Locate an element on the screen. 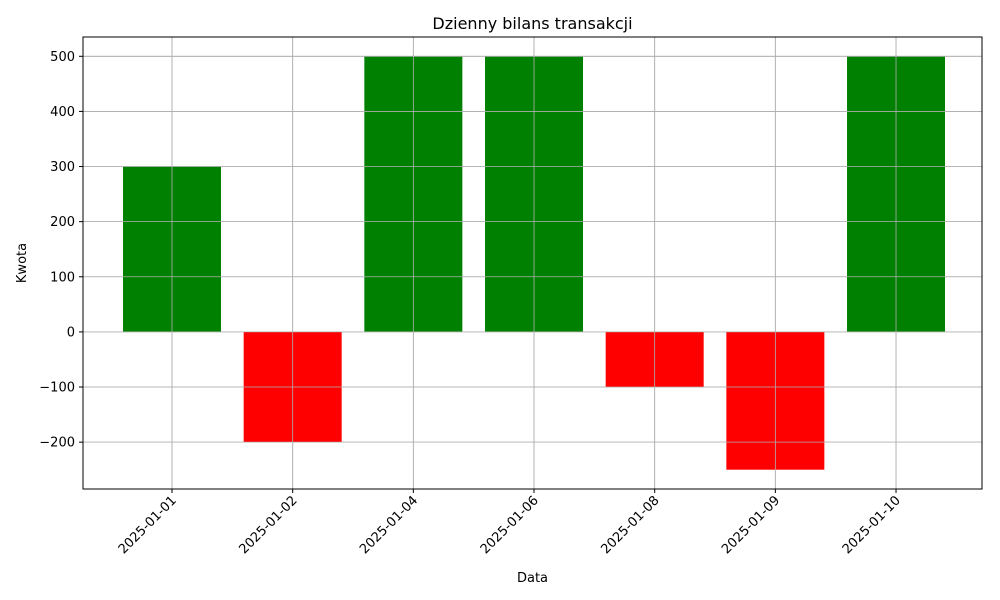 This screenshot has width=1000, height=600. x-tick-label: 2025-01-06 is located at coordinates (510, 525).